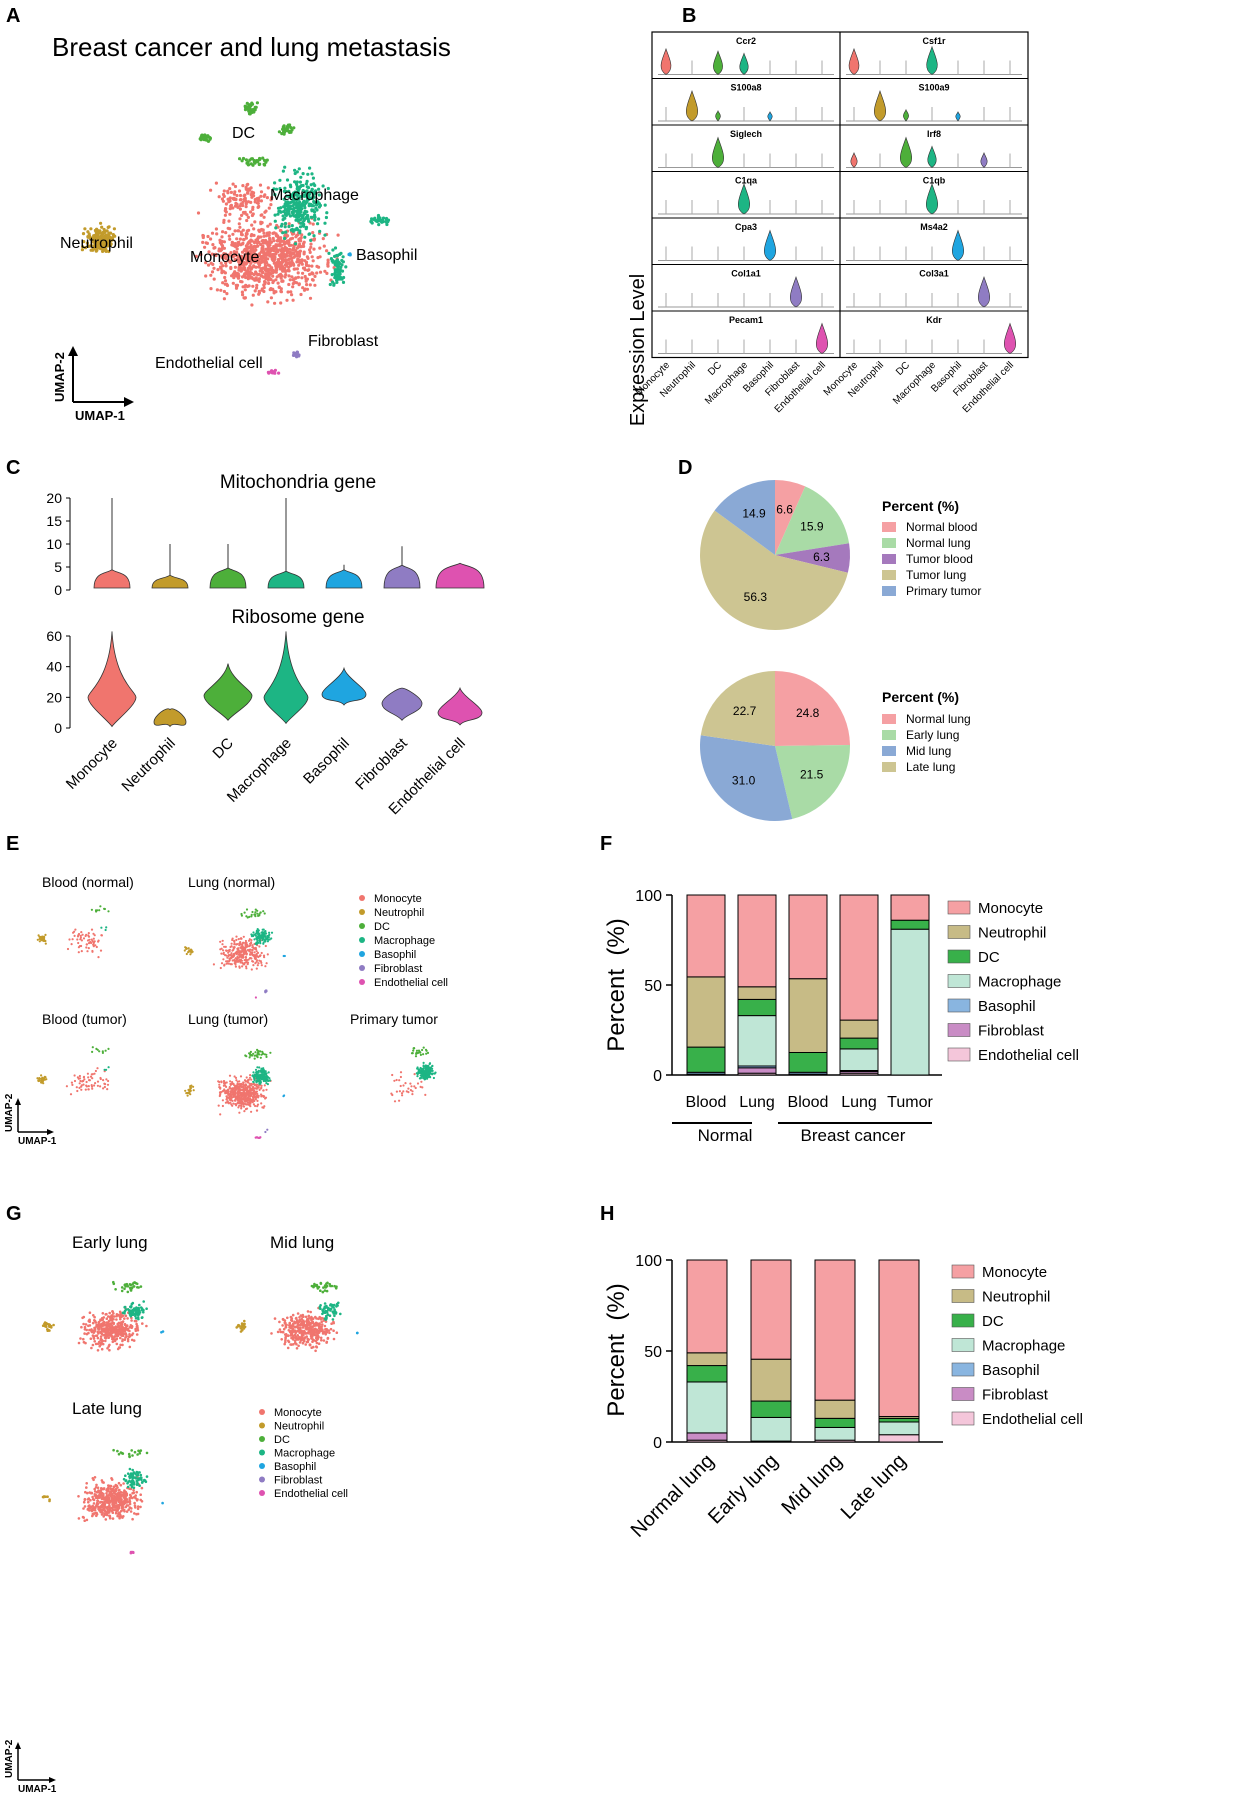 This screenshot has width=1239, height=1794. What do you see at coordinates (943, 591) in the screenshot?
I see `legend-label-primary-tumor: Primary tumor` at bounding box center [943, 591].